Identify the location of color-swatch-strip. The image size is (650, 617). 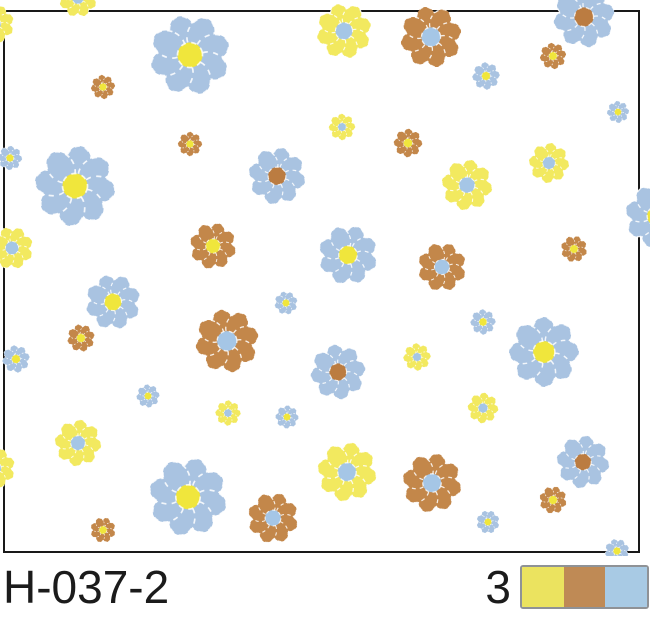
(584, 586).